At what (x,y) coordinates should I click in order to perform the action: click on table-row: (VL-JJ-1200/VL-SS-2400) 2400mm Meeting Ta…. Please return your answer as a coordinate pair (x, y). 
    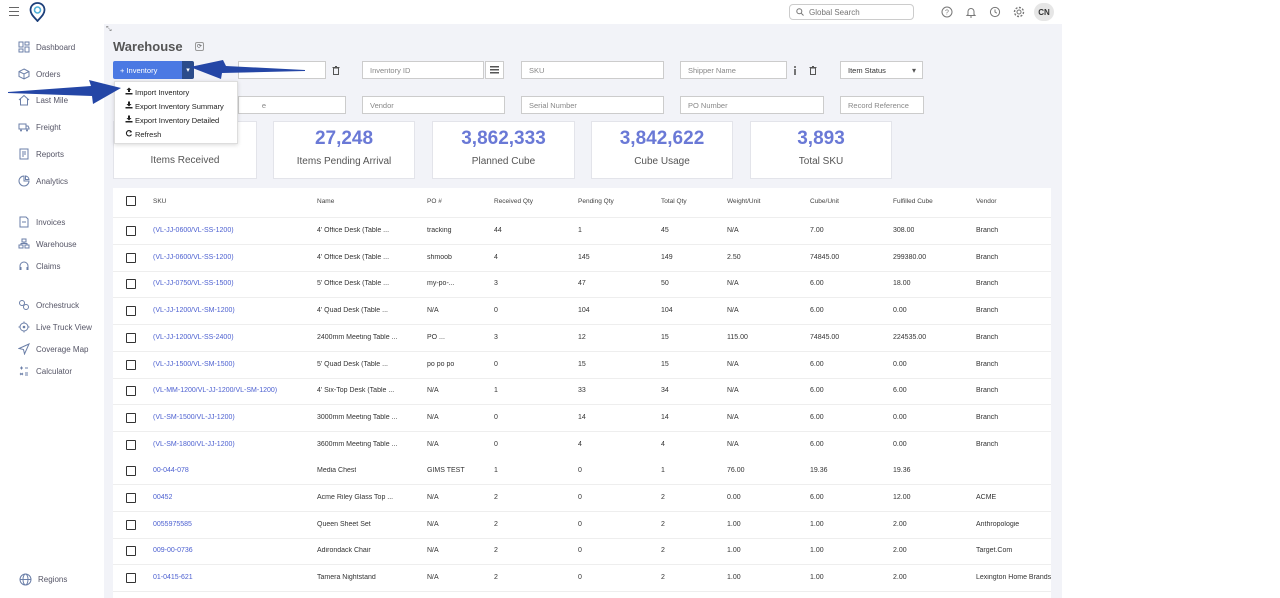
    Looking at the image, I should click on (582, 338).